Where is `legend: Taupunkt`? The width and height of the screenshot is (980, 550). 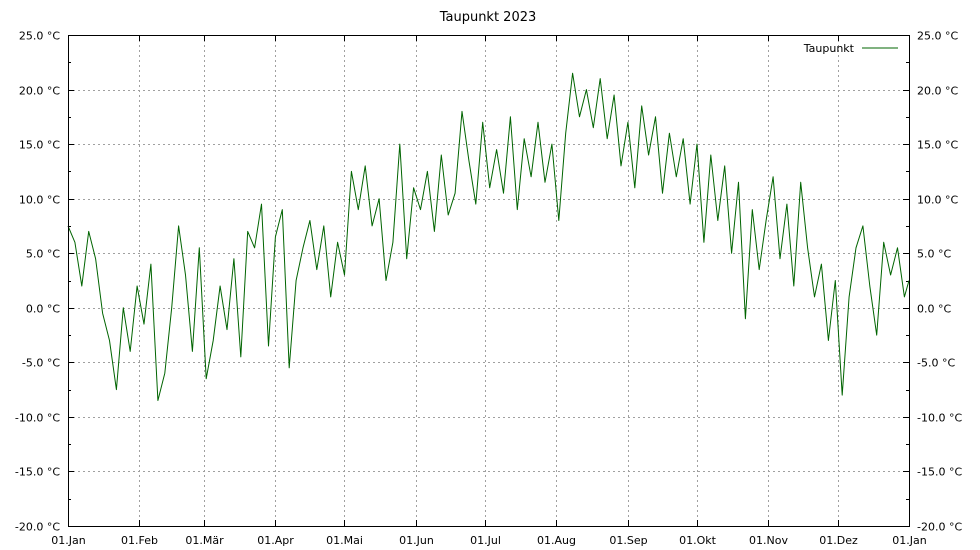 legend: Taupunkt is located at coordinates (850, 48).